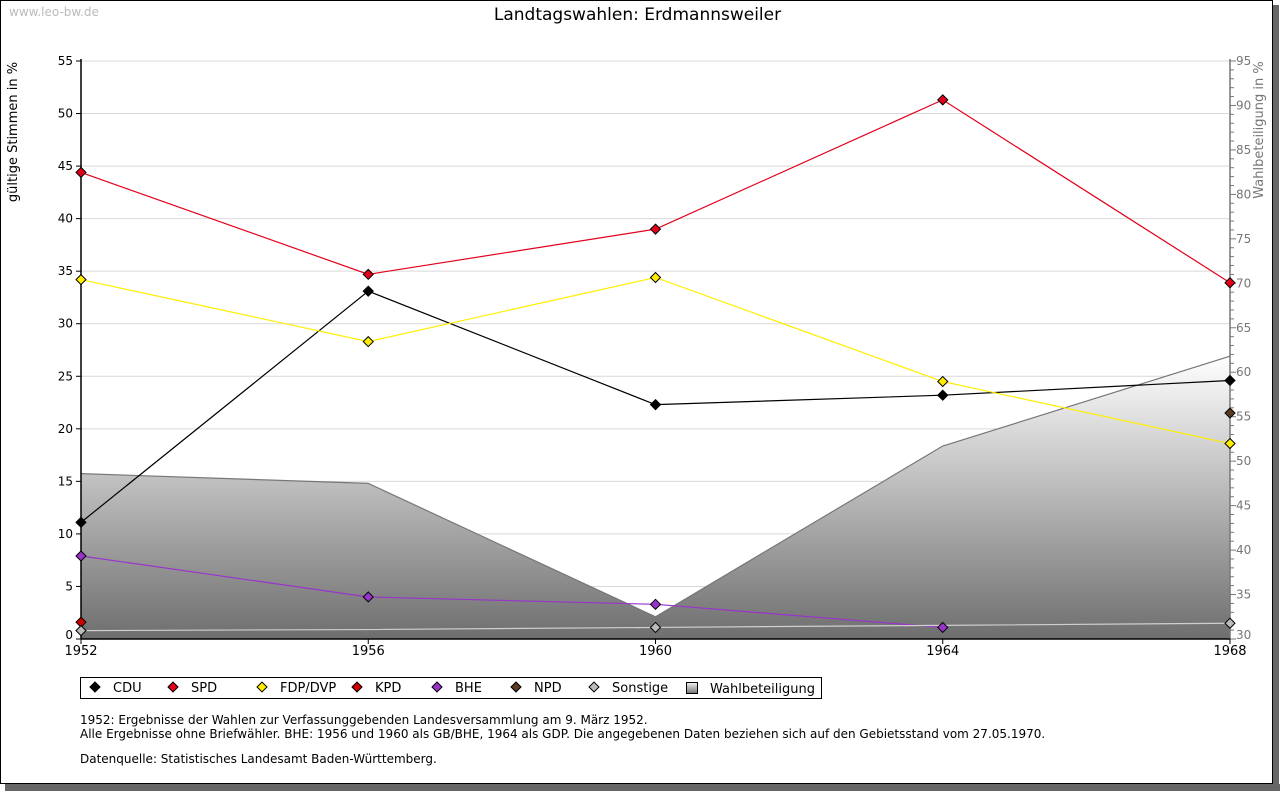 This screenshot has height=791, width=1280. What do you see at coordinates (65, 271) in the screenshot?
I see `y-tick-label-left: 35` at bounding box center [65, 271].